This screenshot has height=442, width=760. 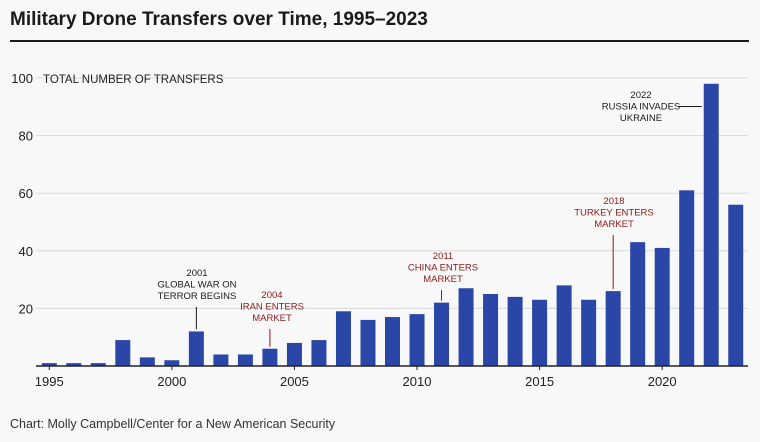 I want to click on bar-2013, so click(x=491, y=330).